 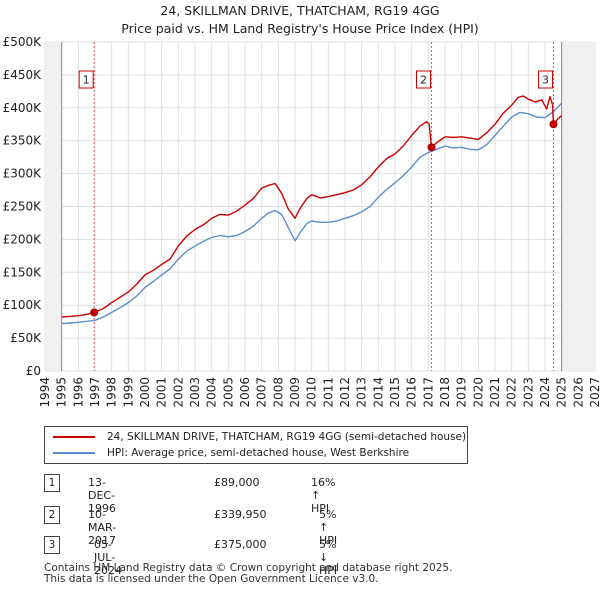 What do you see at coordinates (237, 482) in the screenshot?
I see `sale-price: £89,000` at bounding box center [237, 482].